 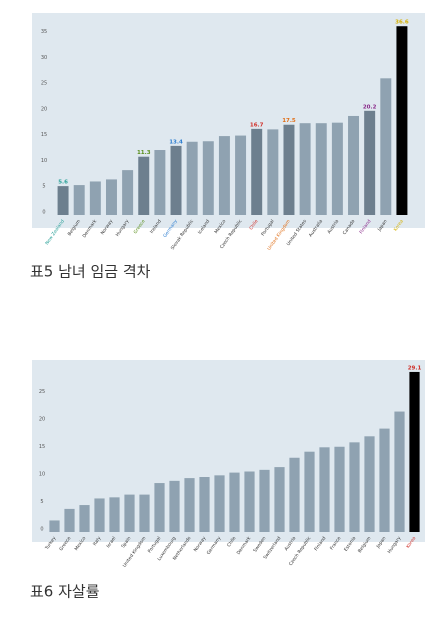 I want to click on x-tick-label: Italy, so click(x=97, y=541).